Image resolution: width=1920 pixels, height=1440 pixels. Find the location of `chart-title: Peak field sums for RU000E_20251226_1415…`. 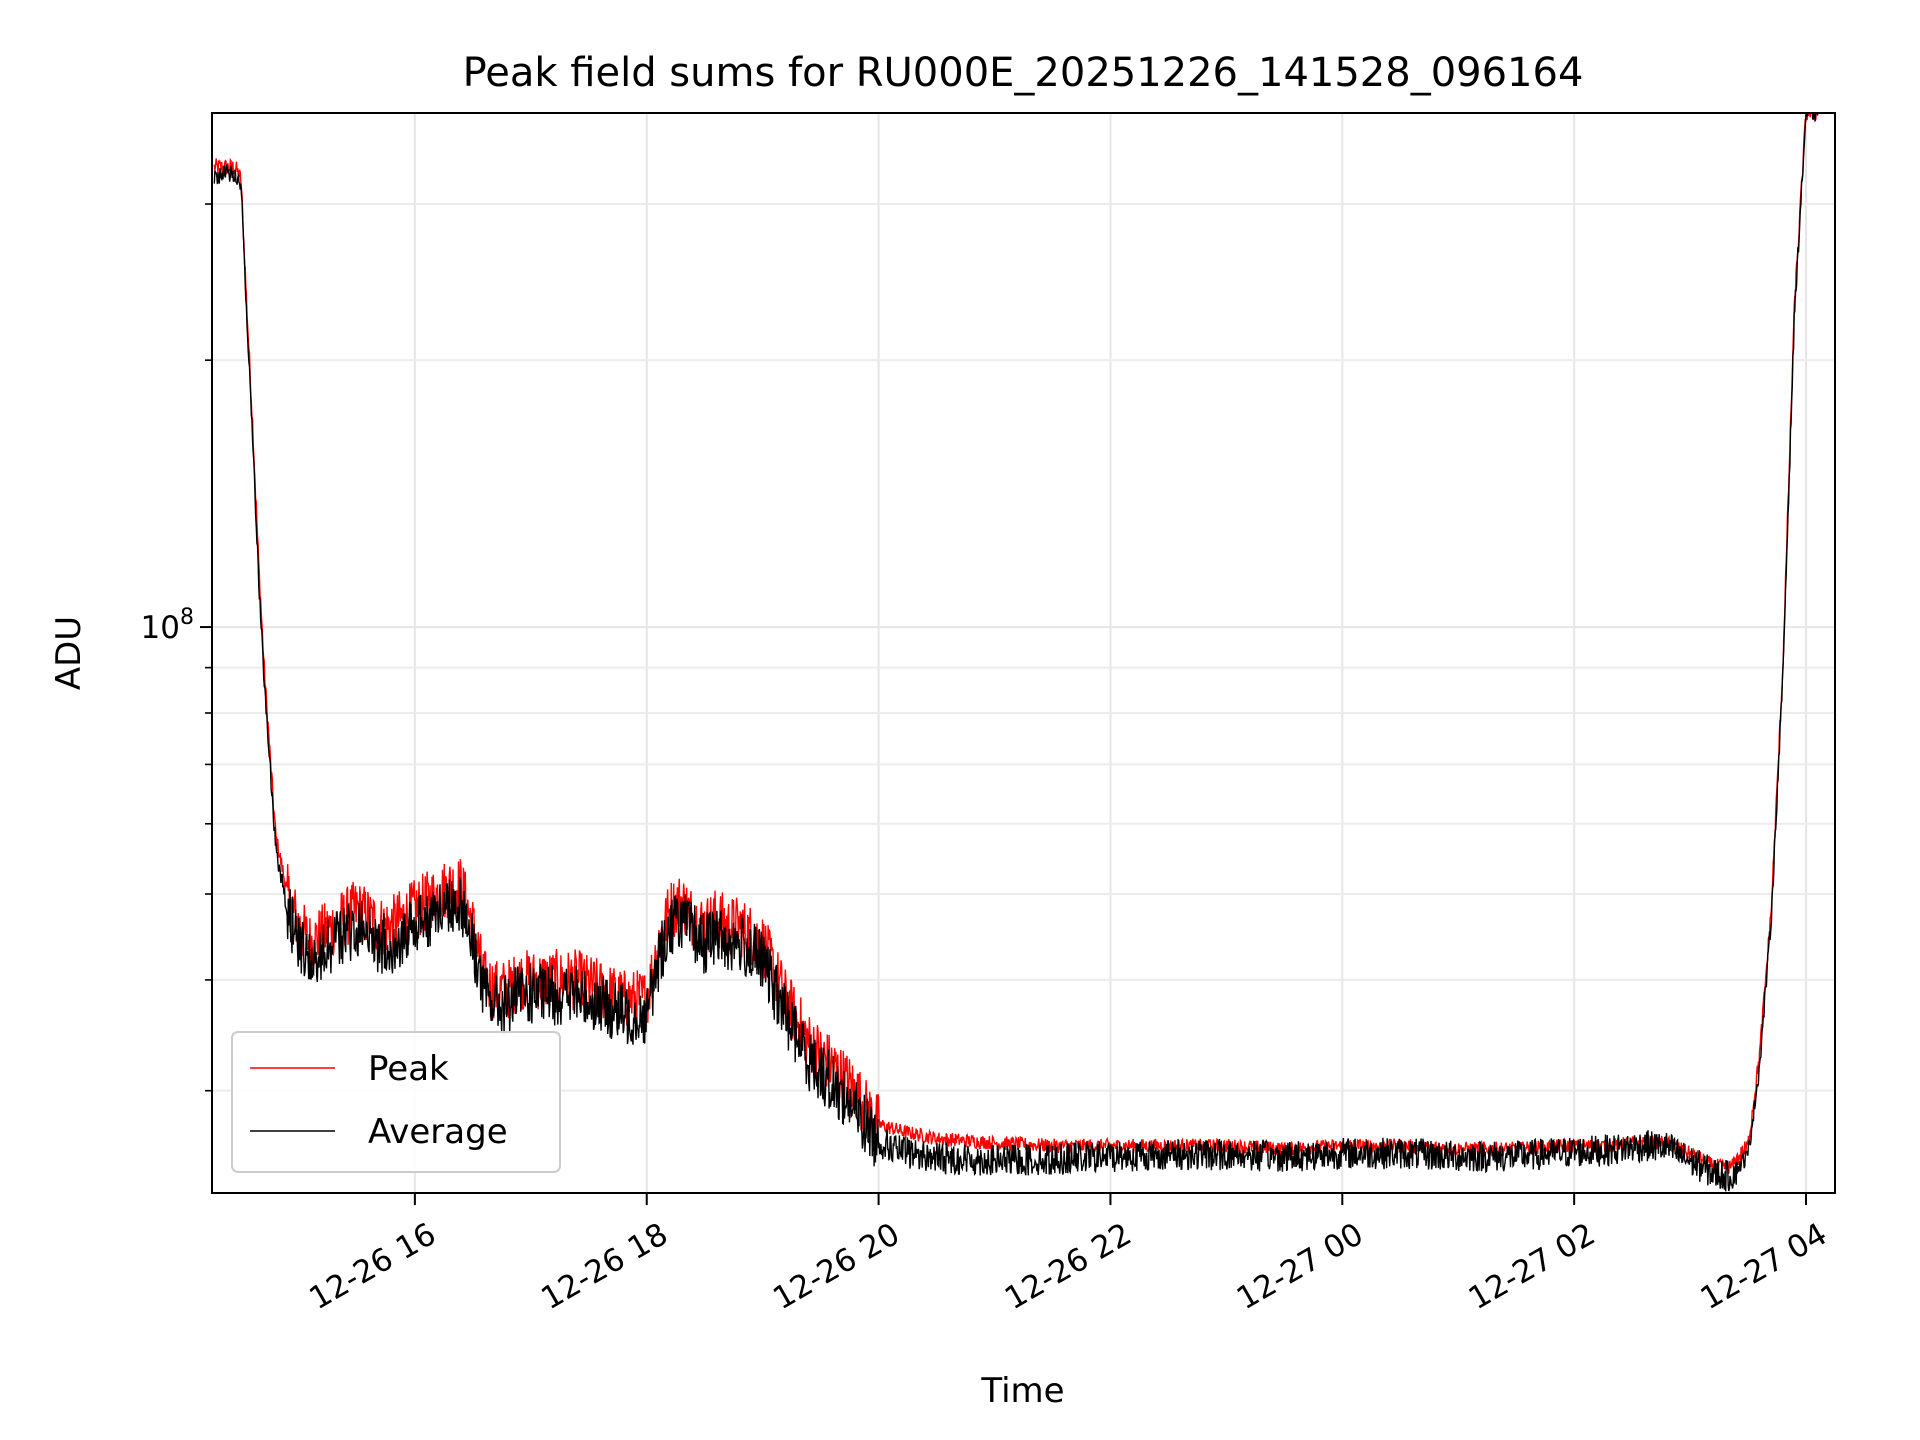

chart-title: Peak field sums for RU000E_20251226_1415… is located at coordinates (1023, 73).